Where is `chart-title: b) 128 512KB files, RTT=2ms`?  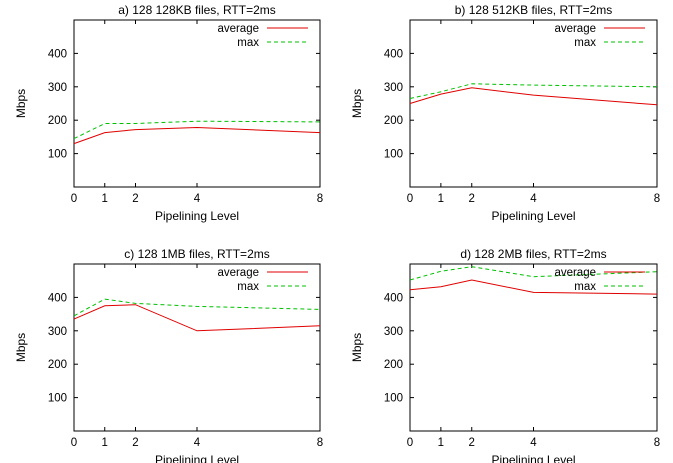 chart-title: b) 128 512KB files, RTT=2ms is located at coordinates (534, 10).